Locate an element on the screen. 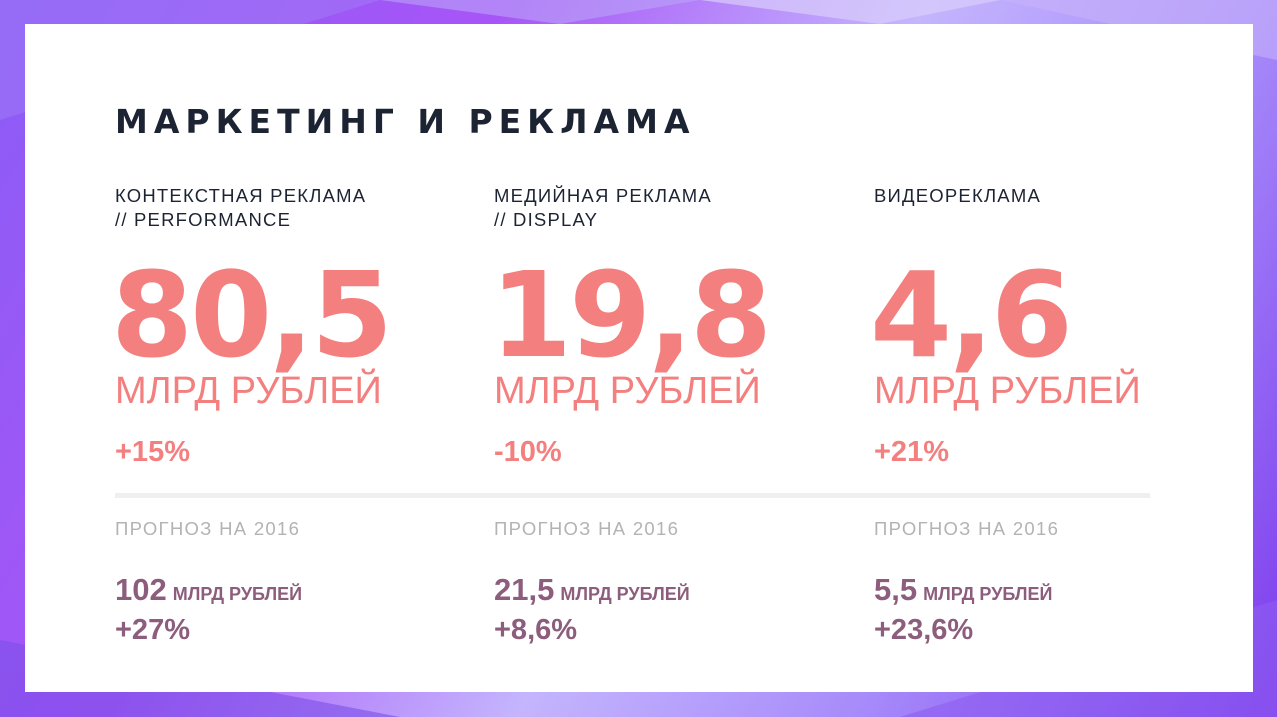 The width and height of the screenshot is (1277, 717). forecast-value-line: 21,5 МЛРД РУБЛЕЙ is located at coordinates (592, 590).